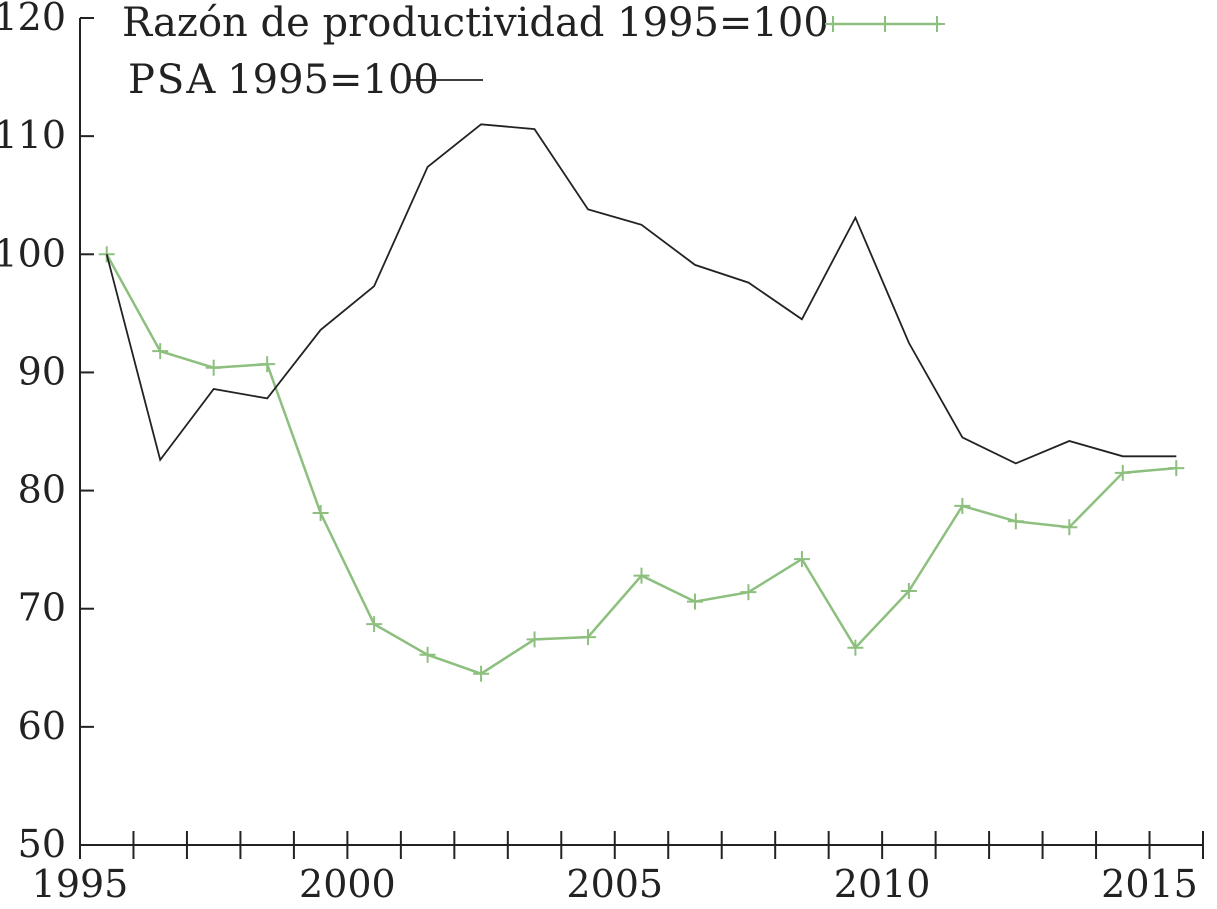 This screenshot has width=1217, height=909. Describe the element at coordinates (347, 884) in the screenshot. I see `x-tick-label: 2000` at that location.